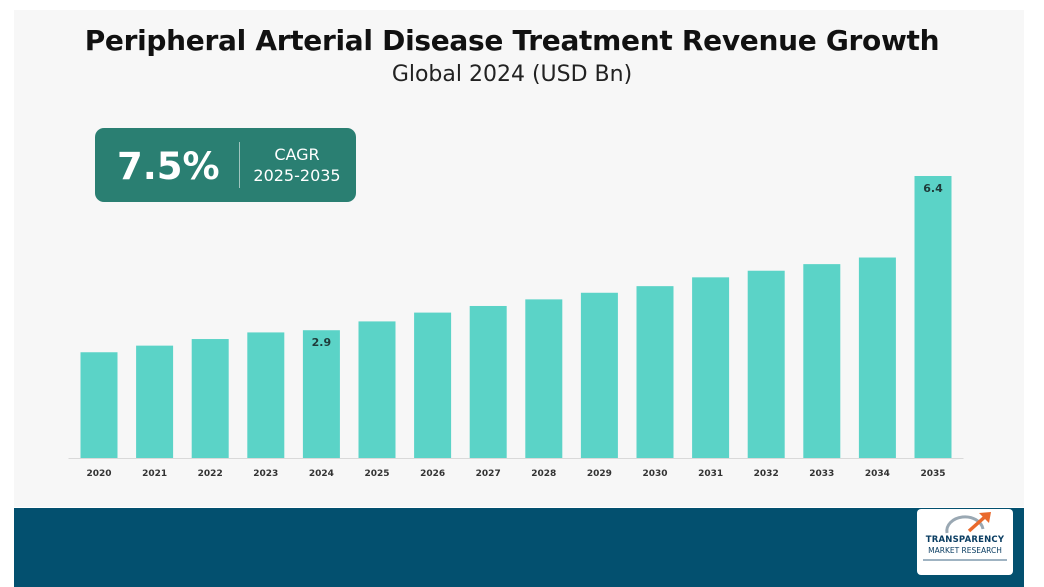 The image size is (1044, 587). Describe the element at coordinates (965, 550) in the screenshot. I see `logo-text-line2: MARKET RESEARCH` at that location.